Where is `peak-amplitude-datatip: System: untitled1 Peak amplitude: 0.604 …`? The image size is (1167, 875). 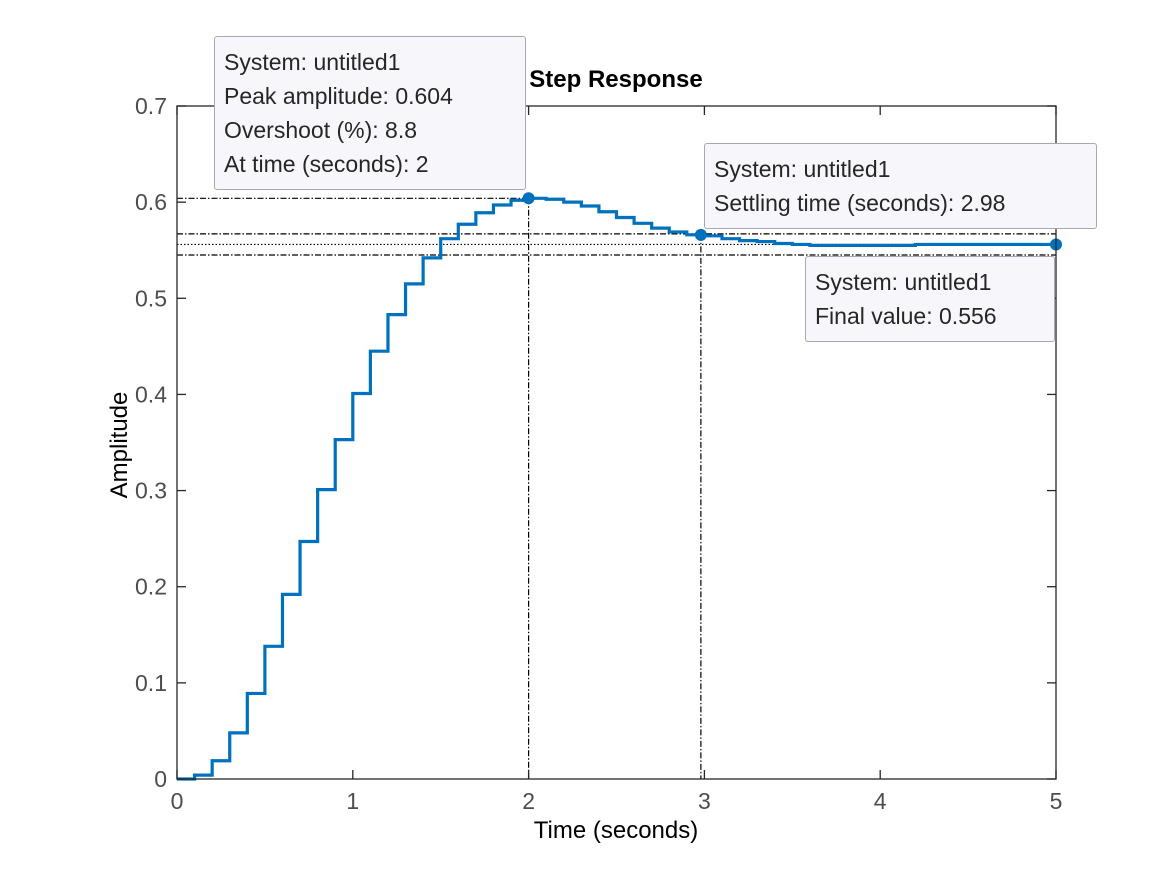
peak-amplitude-datatip: System: untitled1 Peak amplitude: 0.604 … is located at coordinates (370, 113).